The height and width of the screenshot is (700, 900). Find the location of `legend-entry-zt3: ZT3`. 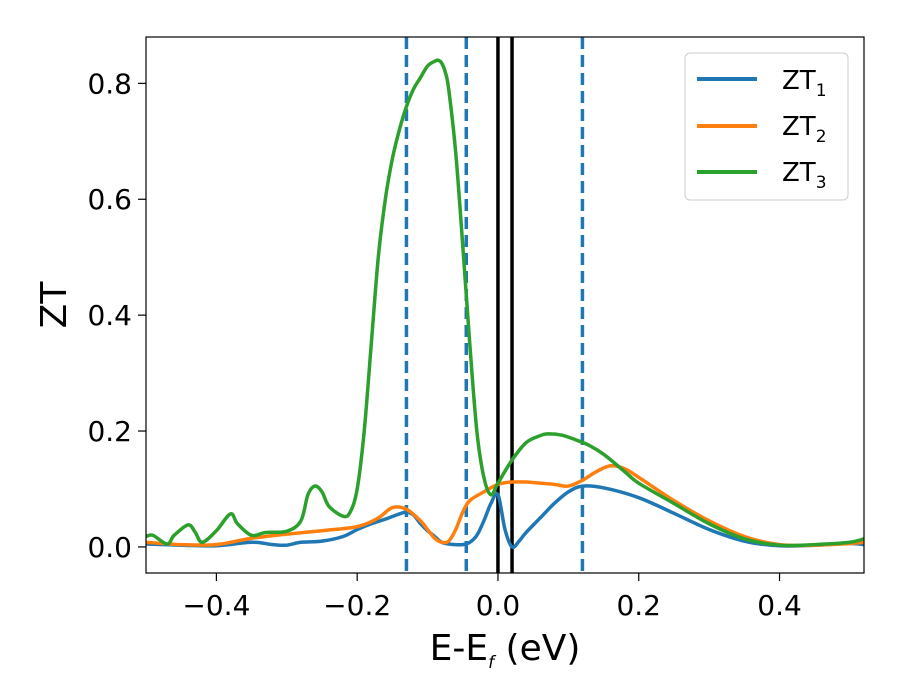

legend-entry-zt3: ZT3 is located at coordinates (762, 175).